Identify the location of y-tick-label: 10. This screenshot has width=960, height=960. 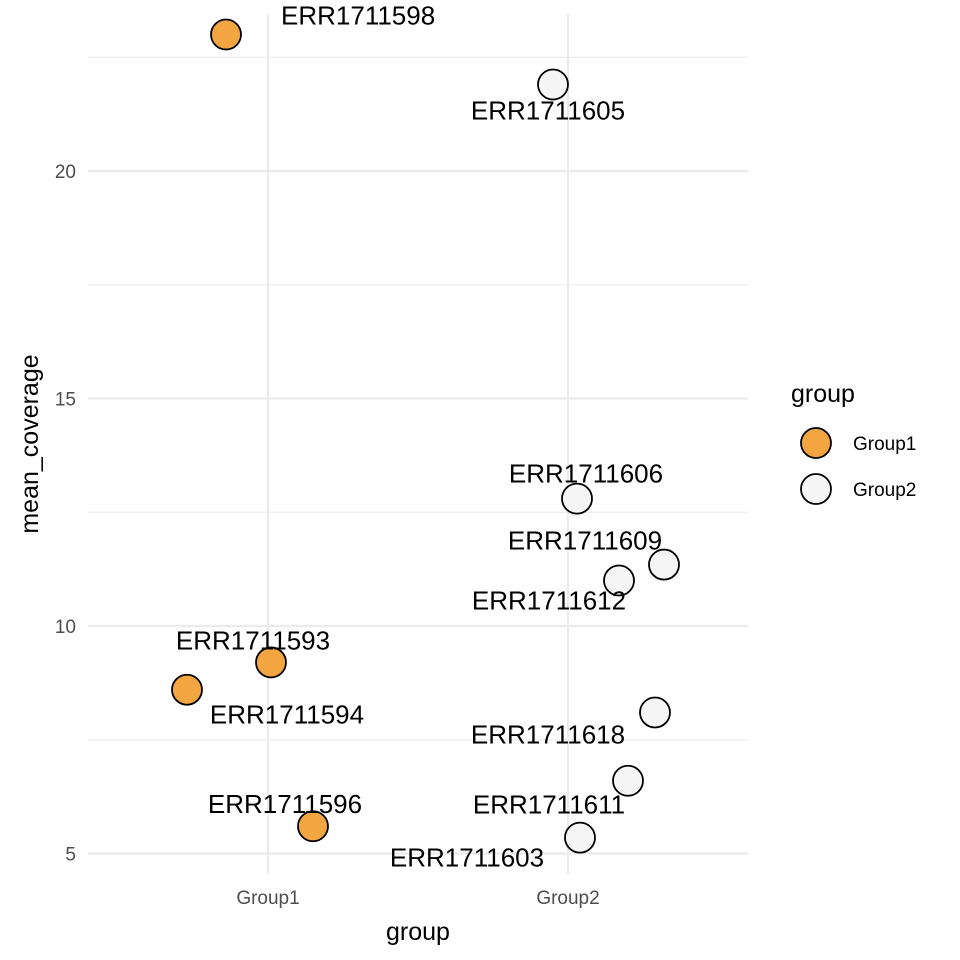
(65, 627).